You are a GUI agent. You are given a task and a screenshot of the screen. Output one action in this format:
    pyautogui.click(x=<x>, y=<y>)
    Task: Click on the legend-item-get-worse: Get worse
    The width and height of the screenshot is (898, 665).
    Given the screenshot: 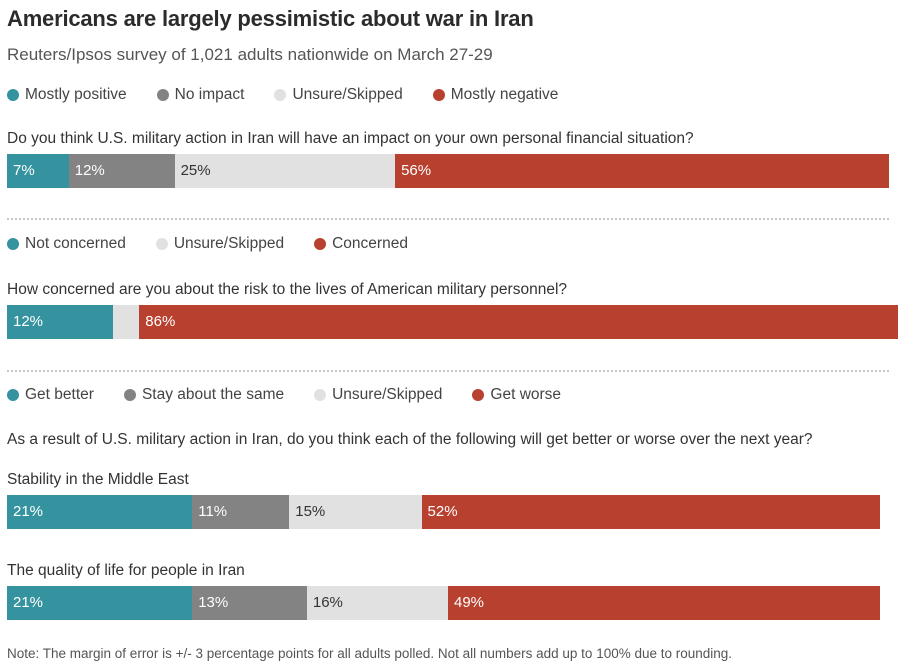 What is the action you would take?
    pyautogui.click(x=516, y=395)
    